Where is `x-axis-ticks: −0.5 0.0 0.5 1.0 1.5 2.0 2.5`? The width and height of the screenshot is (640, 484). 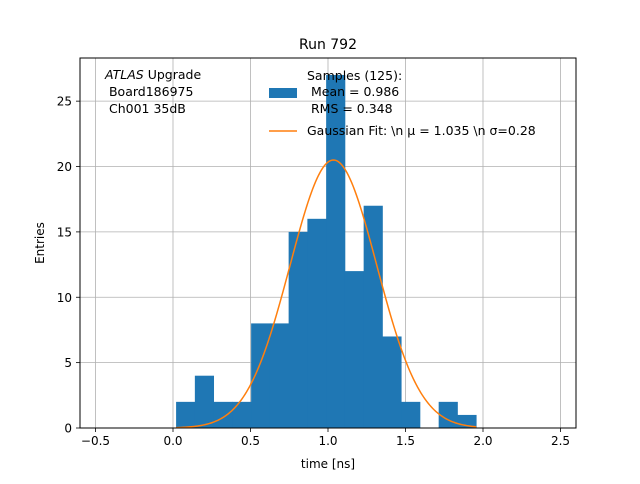
x-axis-ticks: −0.5 0.0 0.5 1.0 1.5 2.0 2.5 is located at coordinates (325, 438).